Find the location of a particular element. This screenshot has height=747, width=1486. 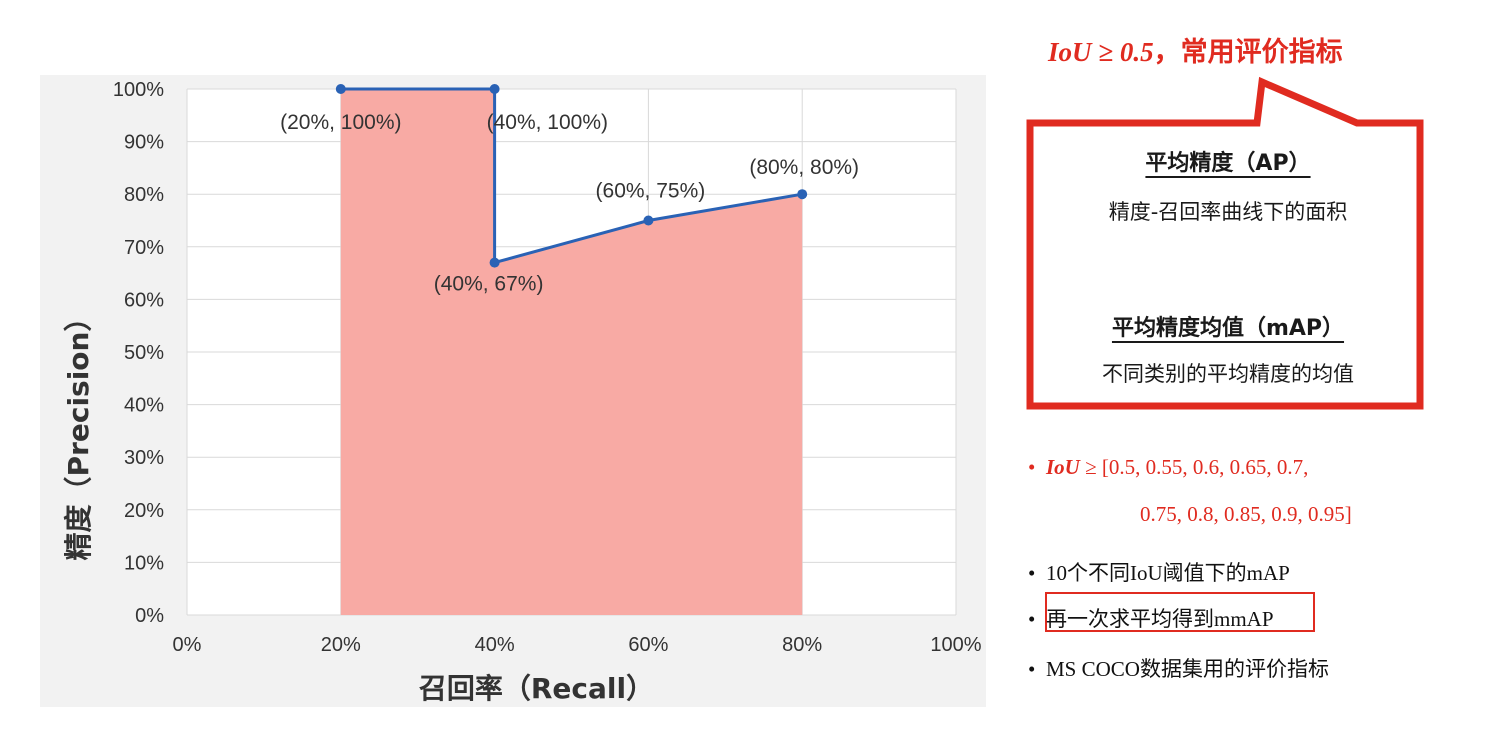

ap-description: 精度-召回率曲线下的面积 is located at coordinates (1228, 212).